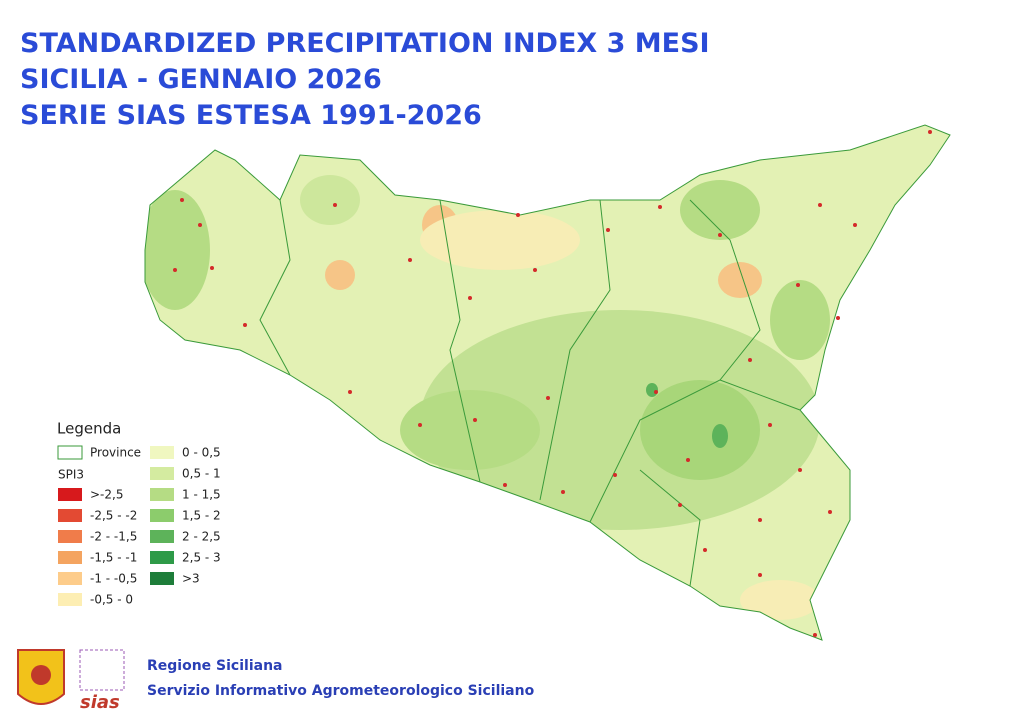  Describe the element at coordinates (100, 702) in the screenshot. I see `logo-text: sias` at that location.